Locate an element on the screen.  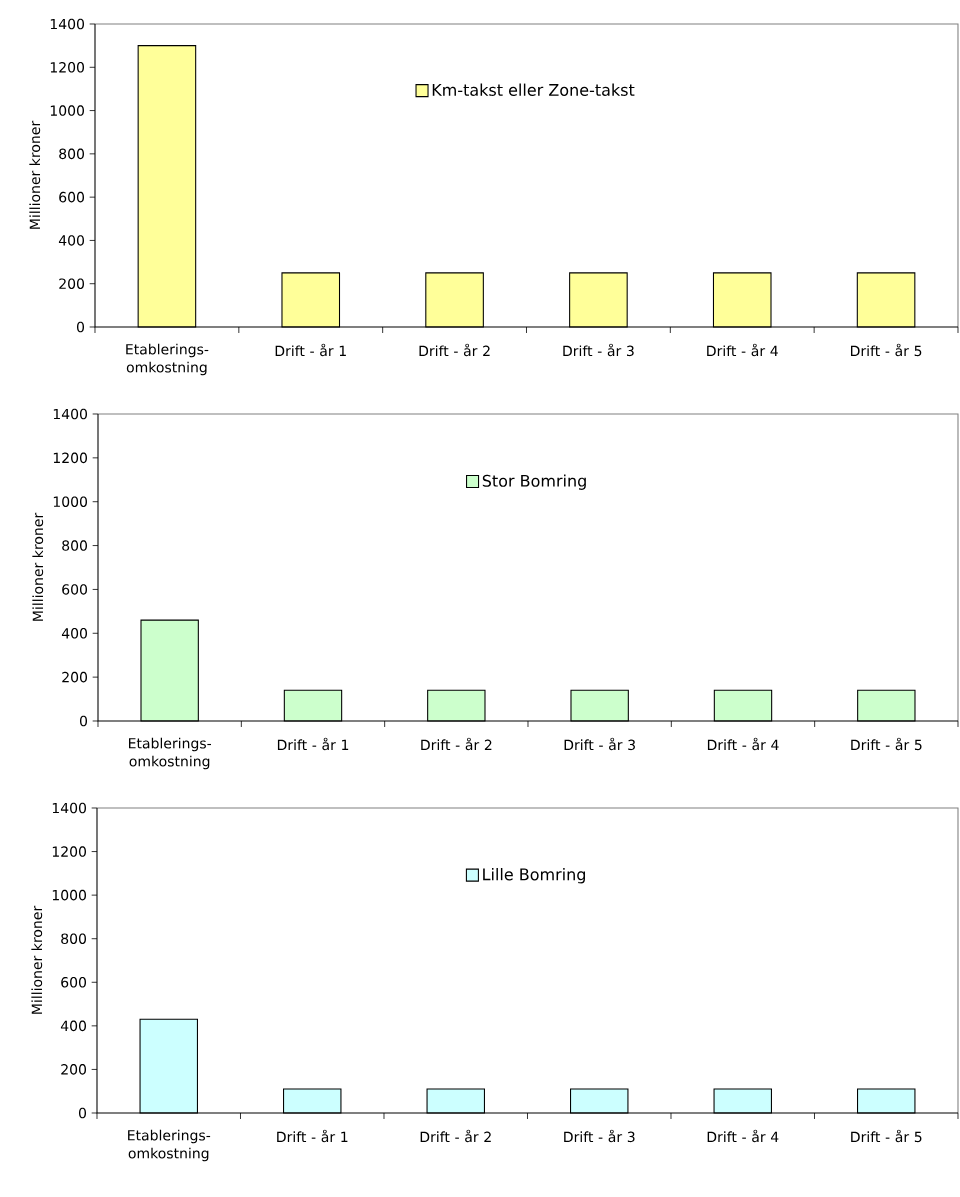
legend-label: Km-takst eller Zone-takst is located at coordinates (533, 89).